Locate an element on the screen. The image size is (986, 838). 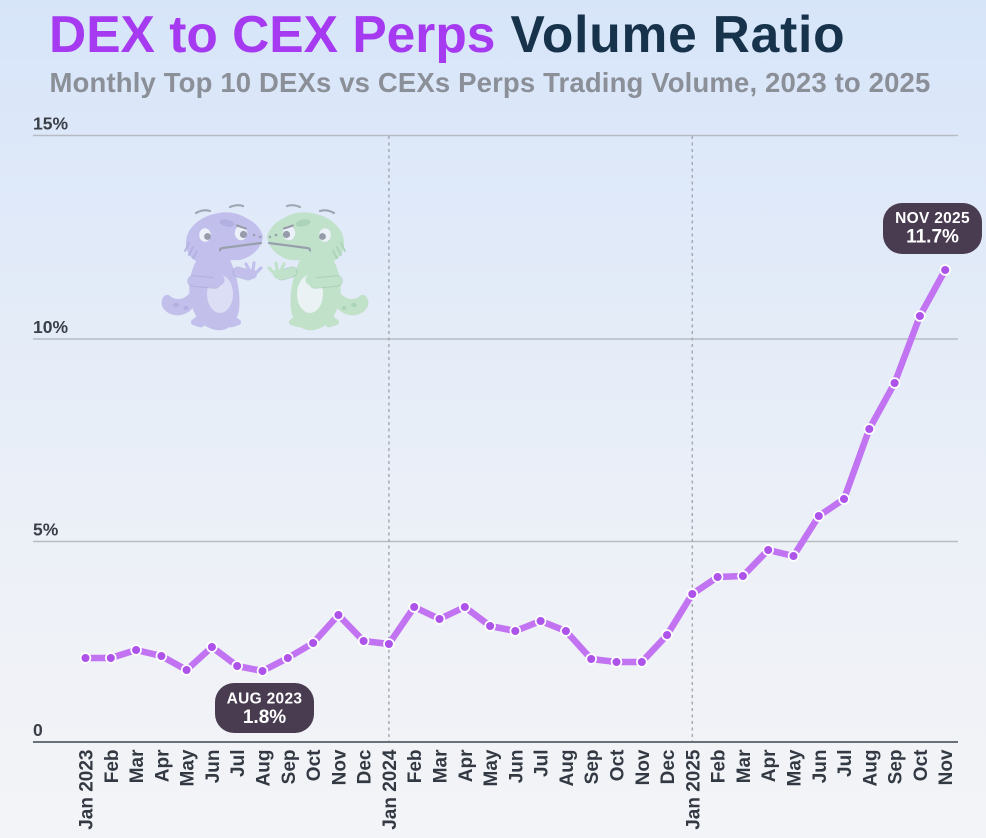
svg-text: Jan 2023 is located at coordinates (87, 790).